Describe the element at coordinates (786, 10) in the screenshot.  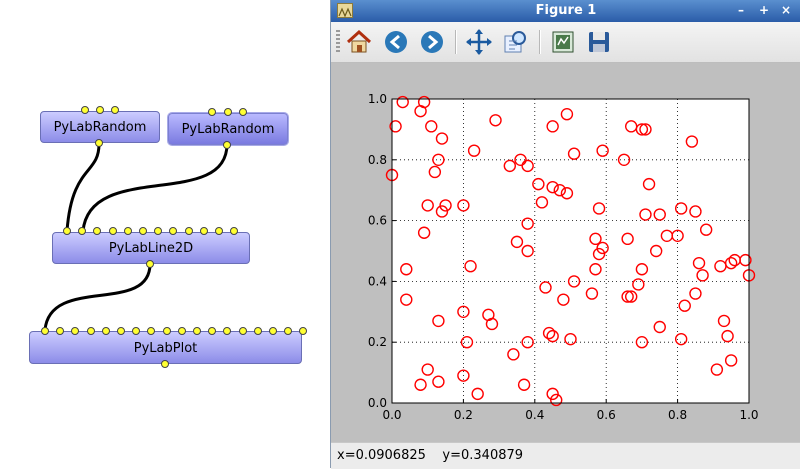
I see `close-icon: ×` at that location.